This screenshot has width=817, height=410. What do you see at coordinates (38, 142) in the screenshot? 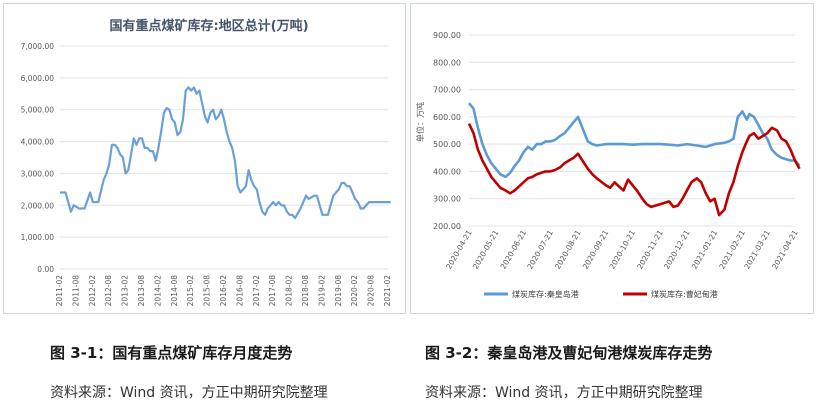
I see `y-tick-label: 4,000.00` at bounding box center [38, 142].